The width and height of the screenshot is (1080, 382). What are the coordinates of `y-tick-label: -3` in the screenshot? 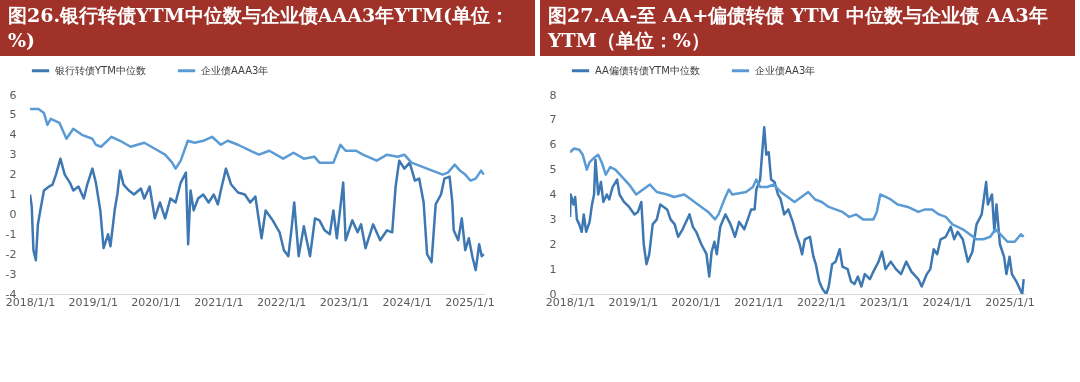 It's located at (11, 274).